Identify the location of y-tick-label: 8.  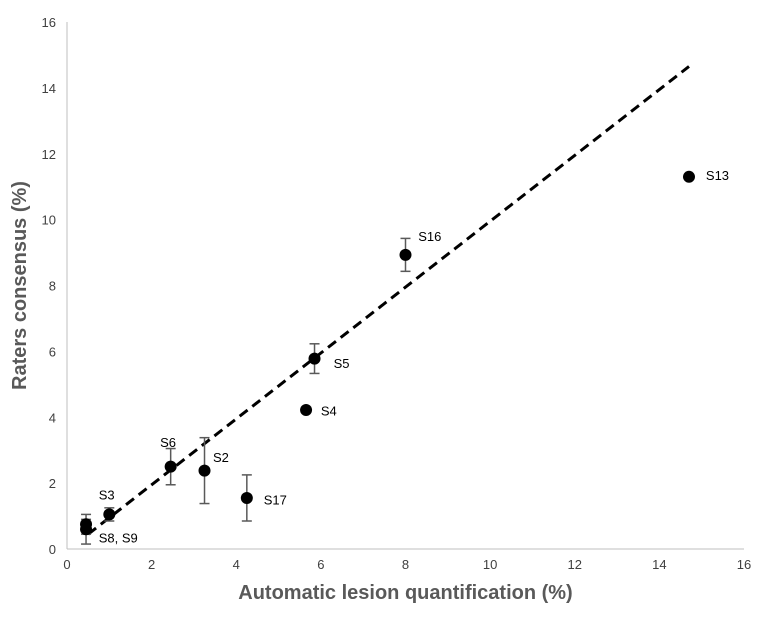
(52, 286).